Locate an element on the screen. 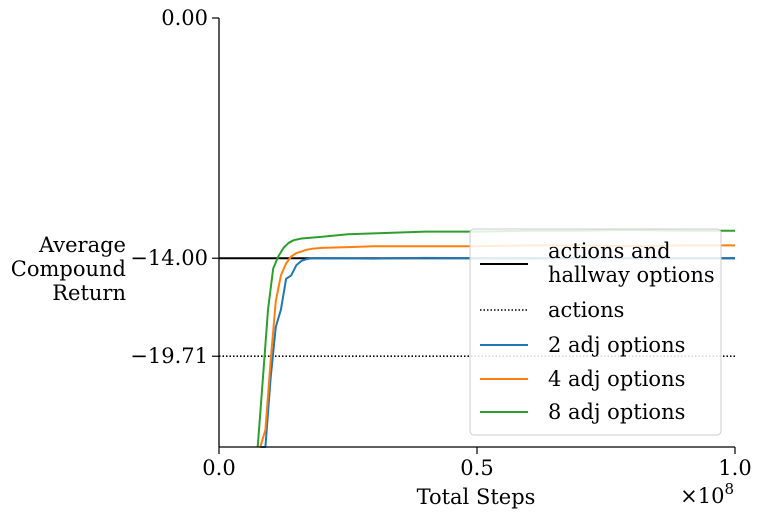 This screenshot has width=761, height=520. x-axis-label: Total Steps is located at coordinates (476, 497).